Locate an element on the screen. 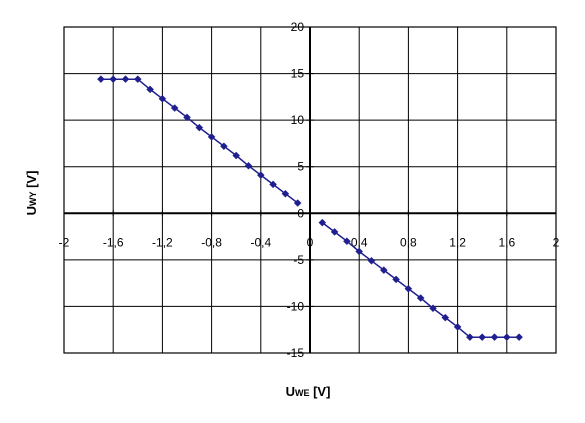  y-tick-label: 0 is located at coordinates (300, 213).